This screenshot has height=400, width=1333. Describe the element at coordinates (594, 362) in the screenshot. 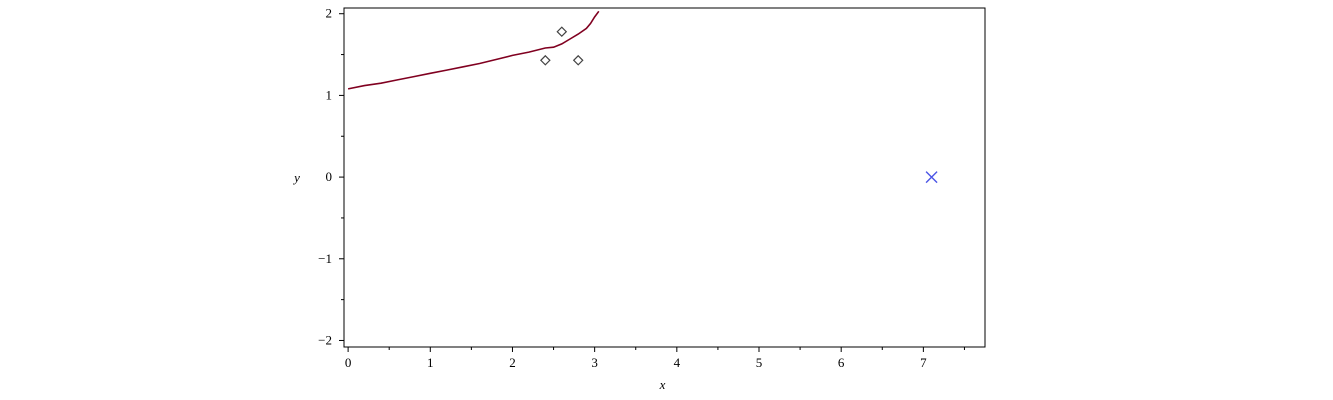

I see `x-tick-label: 3` at that location.